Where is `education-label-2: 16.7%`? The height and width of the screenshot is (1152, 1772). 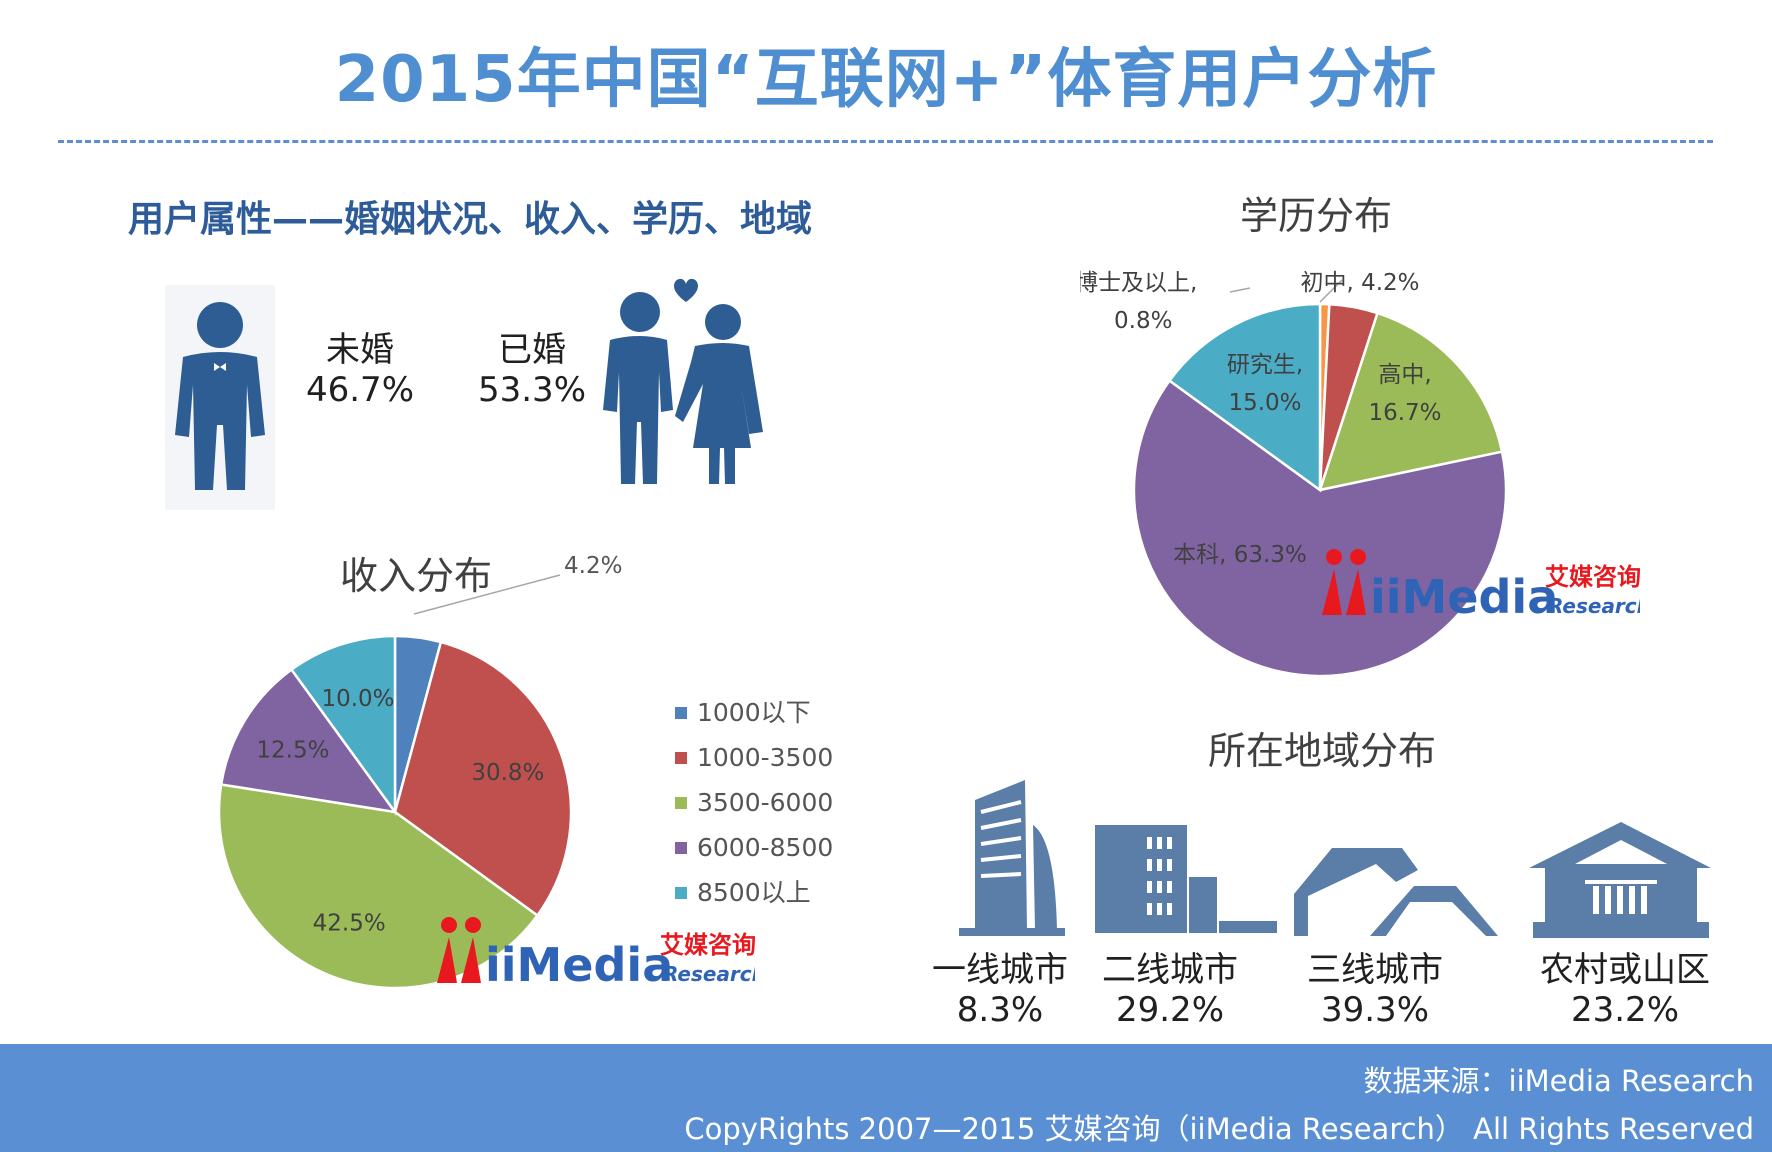 education-label-2: 16.7% is located at coordinates (1404, 413).